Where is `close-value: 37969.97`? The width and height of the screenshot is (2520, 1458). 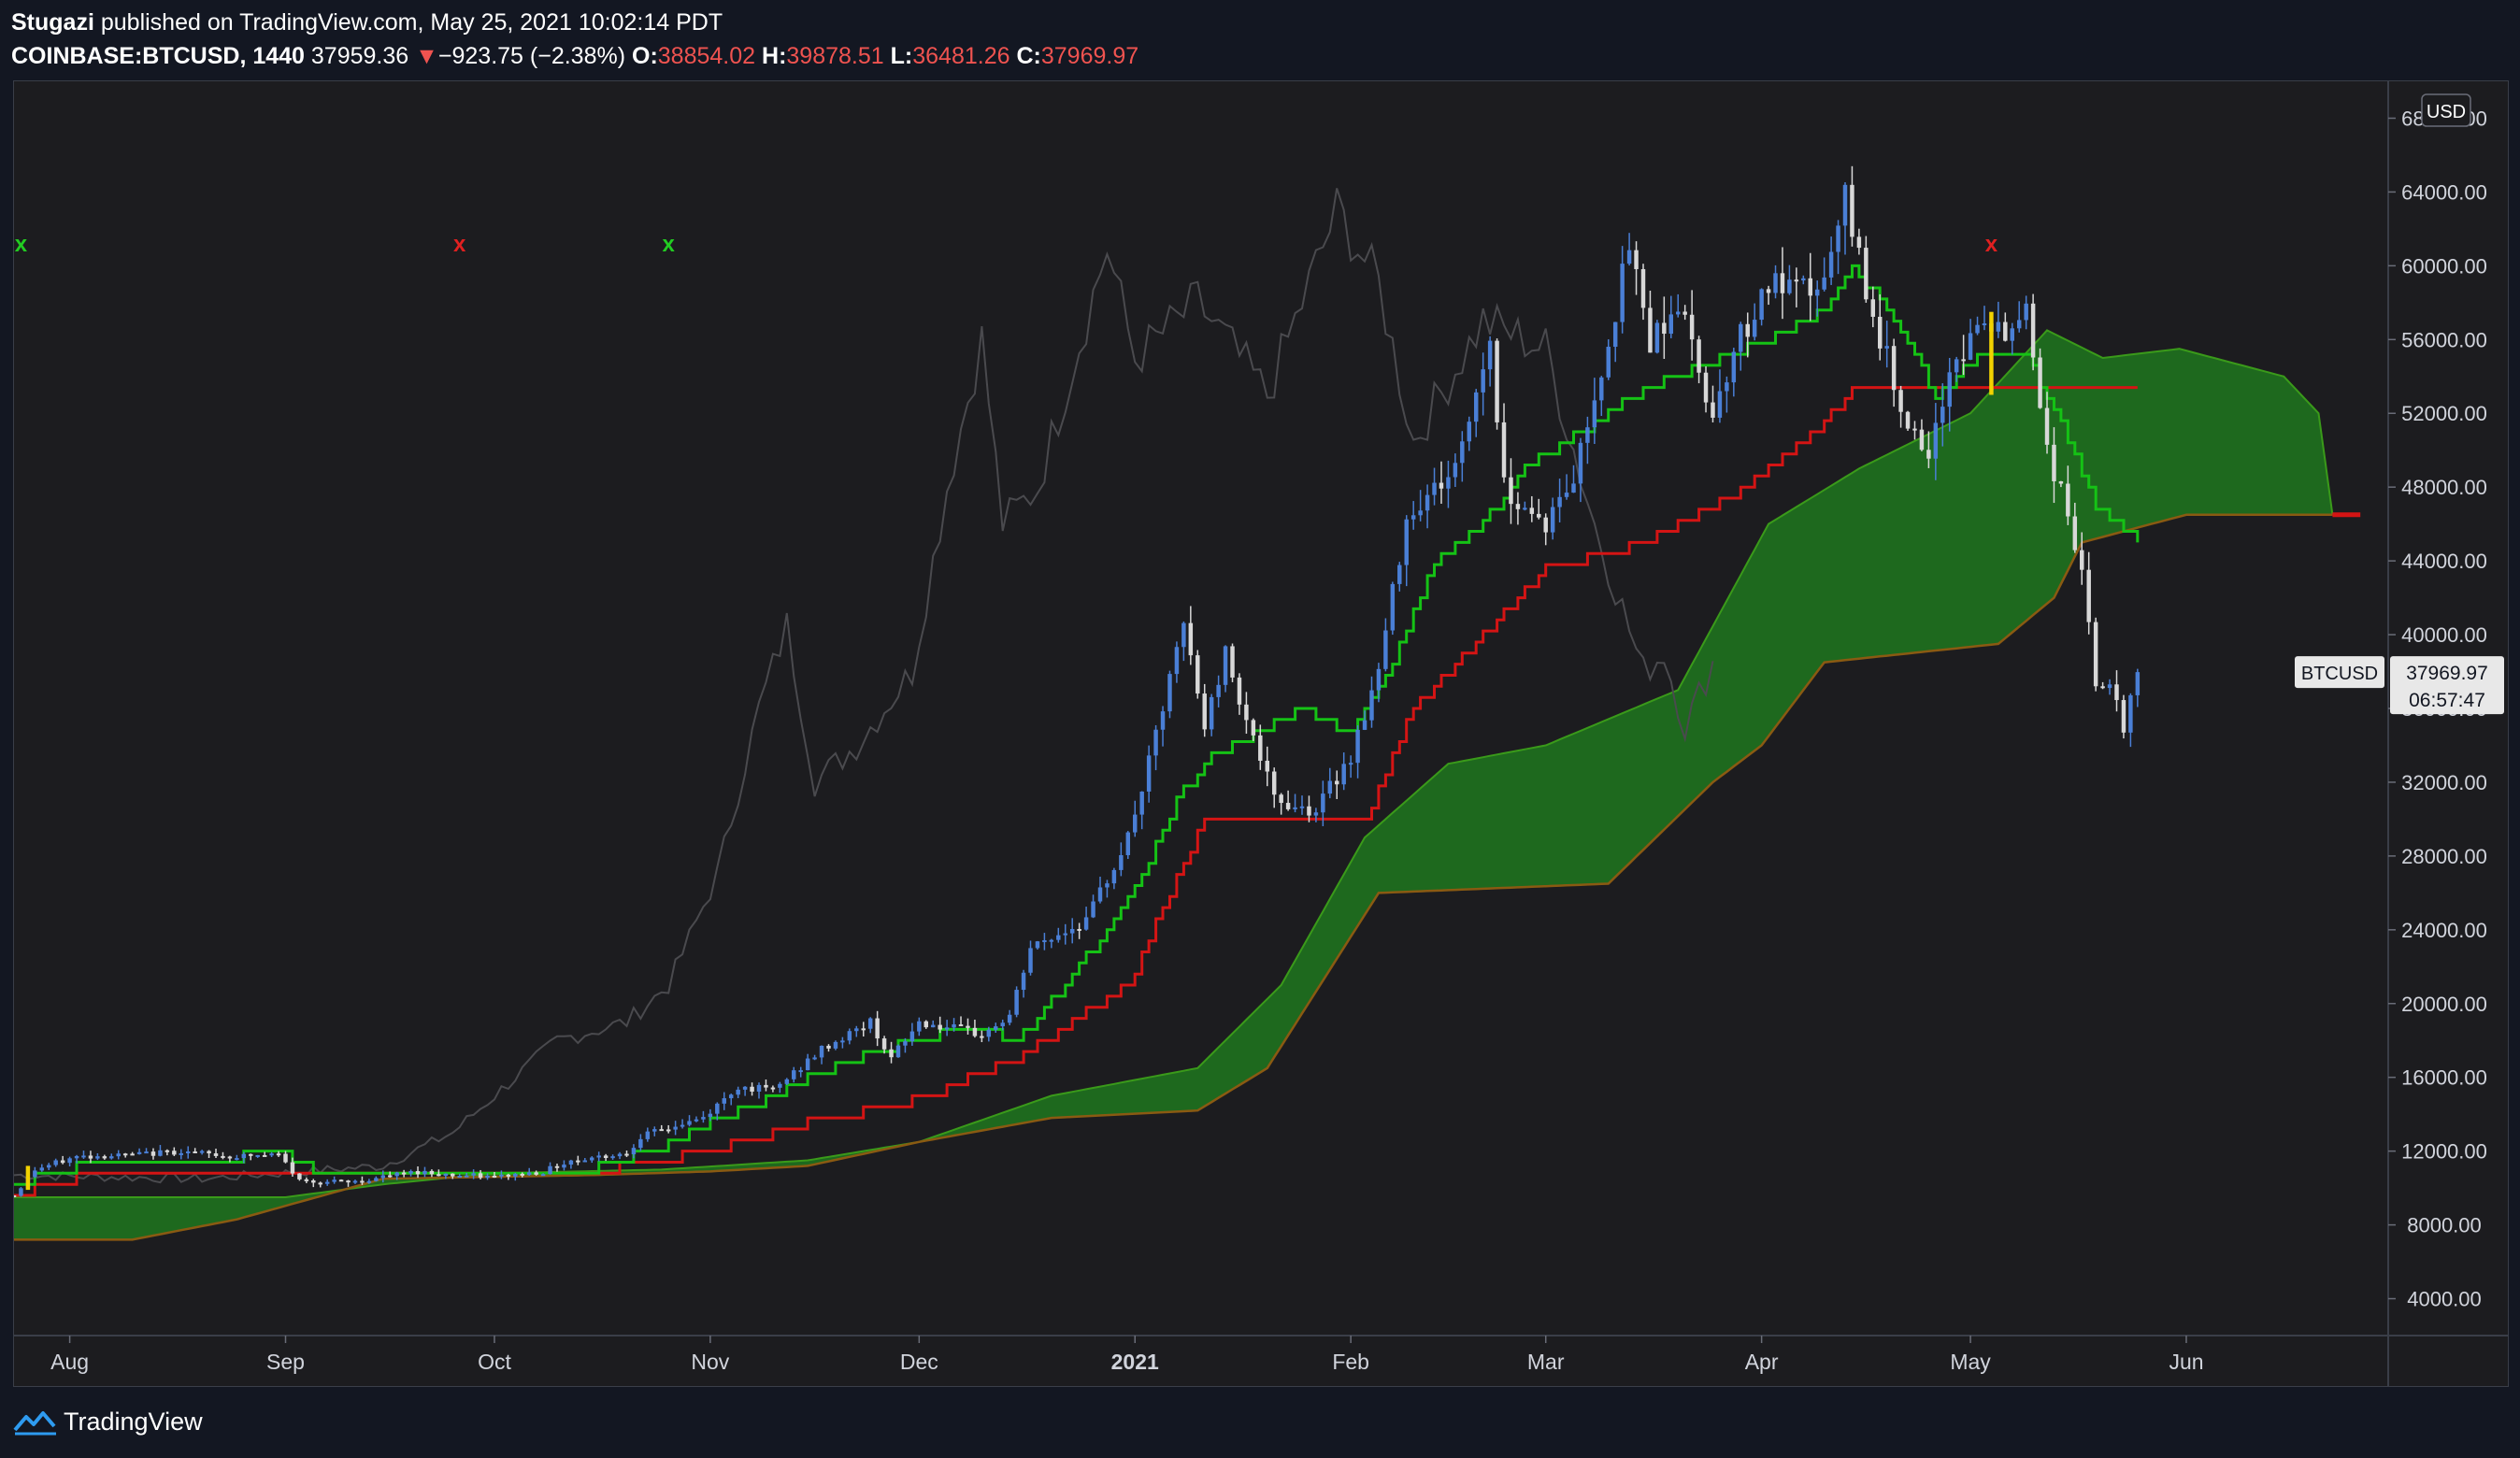
close-value: 37969.97 is located at coordinates (1089, 56).